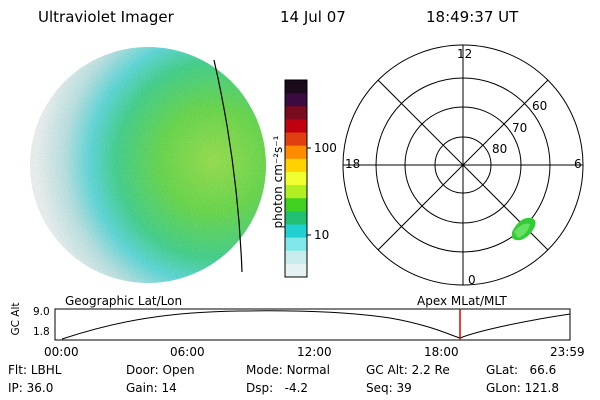 This screenshot has width=600, height=400. Describe the element at coordinates (124, 301) in the screenshot. I see `geographic-label: Geographic Lat/Lon` at that location.